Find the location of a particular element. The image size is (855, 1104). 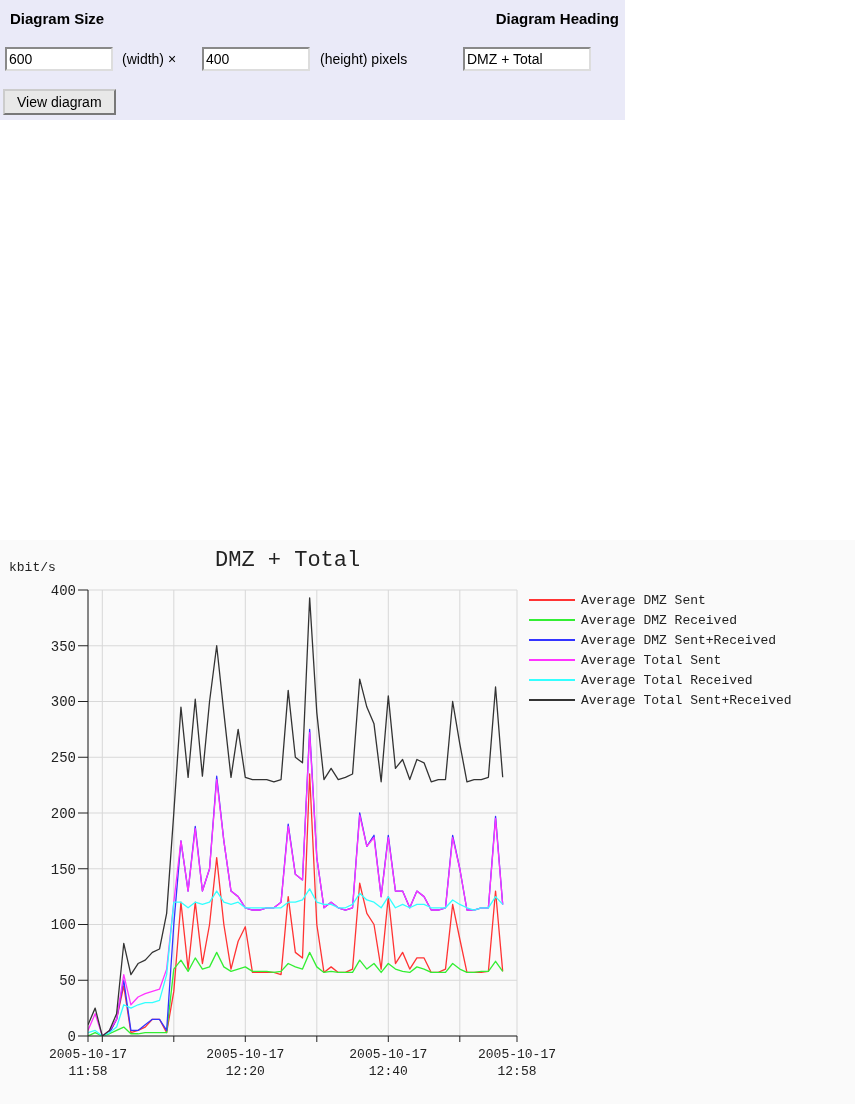

legend-label: Average Total Sent is located at coordinates (651, 660).